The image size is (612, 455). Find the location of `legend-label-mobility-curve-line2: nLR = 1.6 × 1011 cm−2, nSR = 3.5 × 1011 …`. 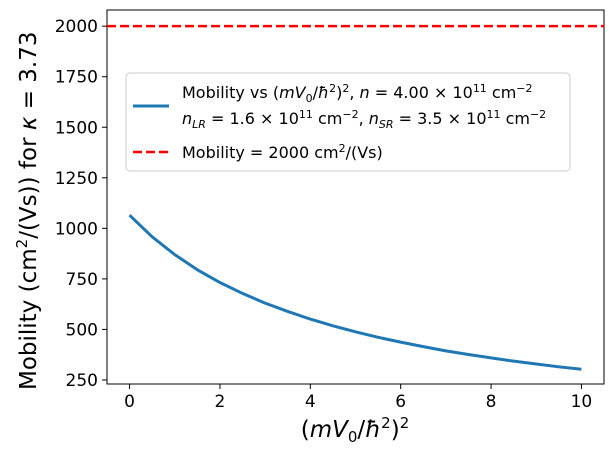

legend-label-mobility-curve-line2: nLR = 1.6 × 1011 cm−2, nSR = 3.5 × 1011 … is located at coordinates (364, 119).